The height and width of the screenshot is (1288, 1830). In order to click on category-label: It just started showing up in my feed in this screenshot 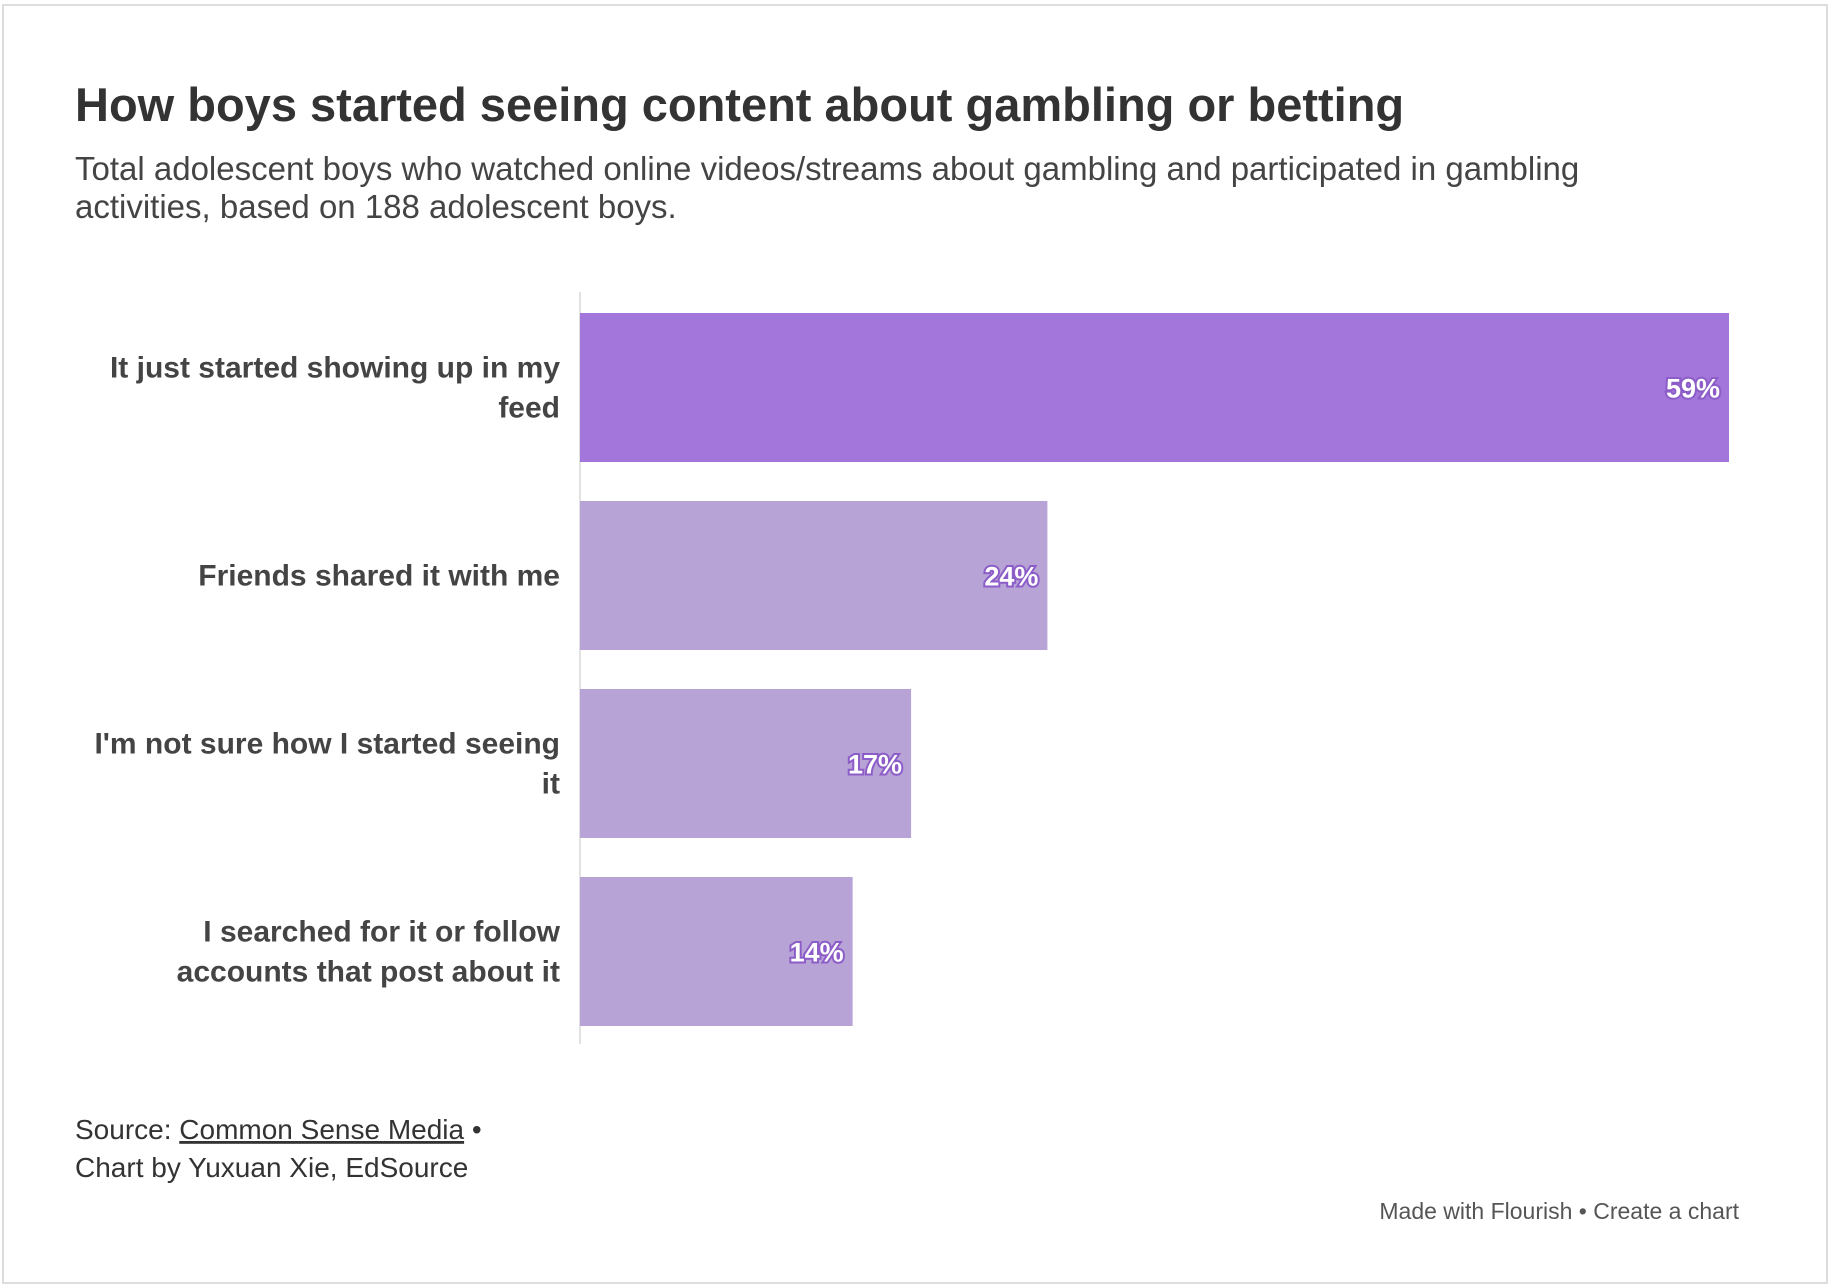, I will do `click(335, 388)`.